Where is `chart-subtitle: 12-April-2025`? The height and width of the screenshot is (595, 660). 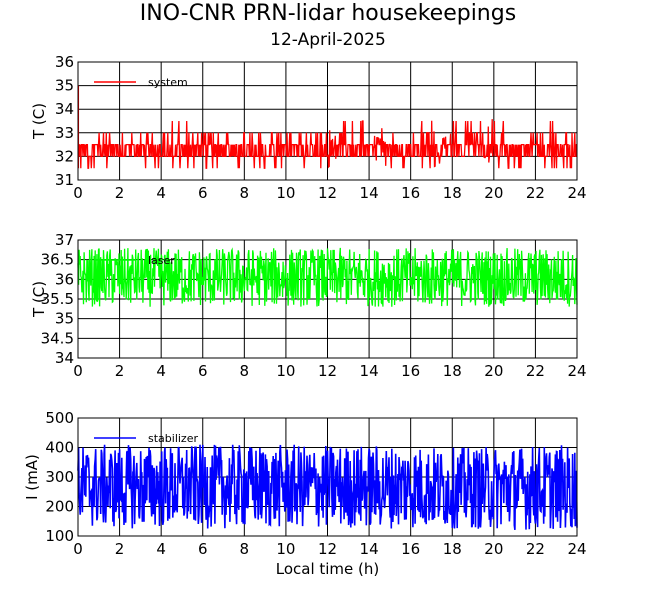
chart-subtitle: 12-April-2025 is located at coordinates (328, 40).